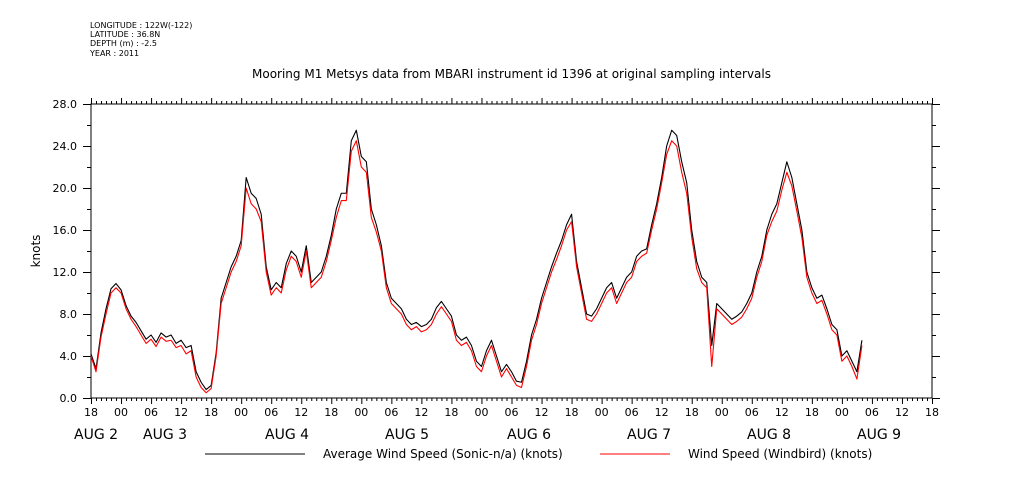 The image size is (1009, 504). Describe the element at coordinates (65, 272) in the screenshot. I see `y-tick-label: 12.0` at that location.